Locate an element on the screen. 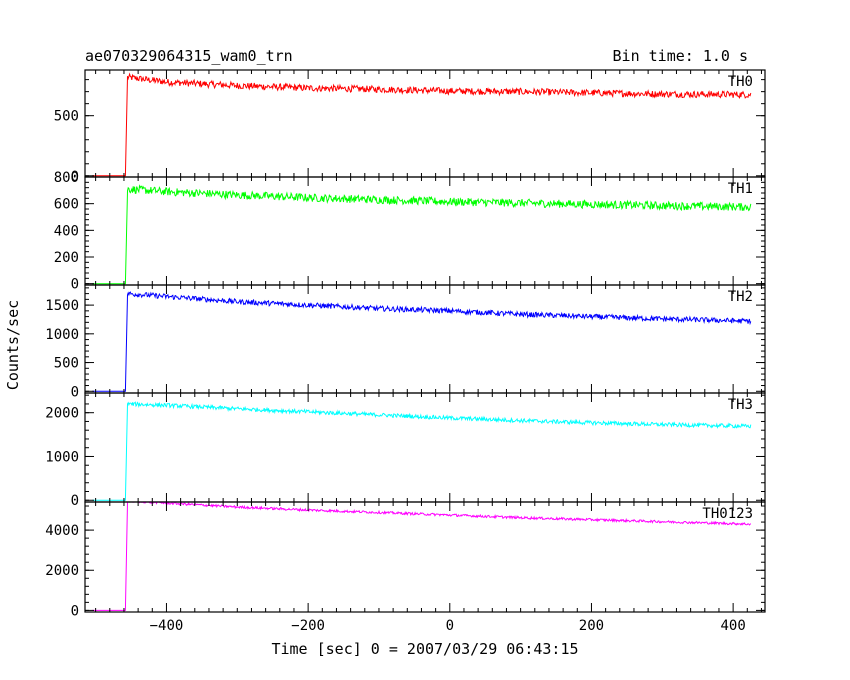 The height and width of the screenshot is (680, 850). series-th0123 is located at coordinates (422, 556).